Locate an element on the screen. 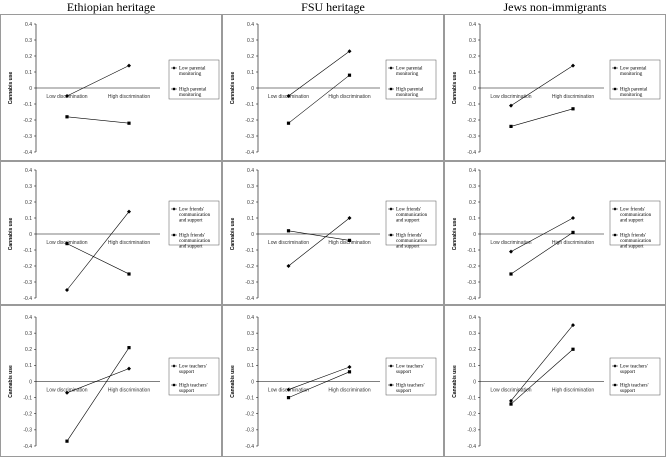  legend-label: High friends' communication and support is located at coordinates (636, 242).